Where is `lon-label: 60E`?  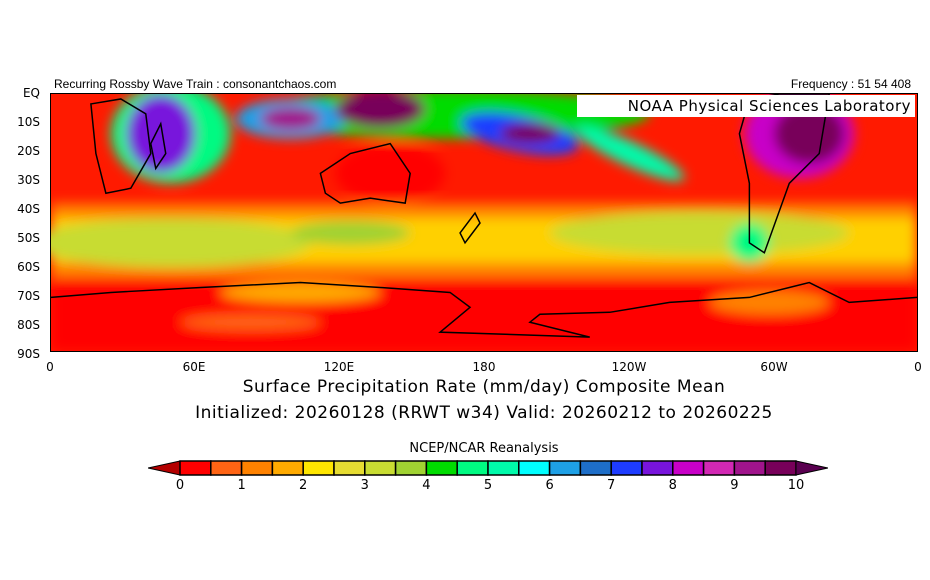
lon-label: 60E is located at coordinates (194, 367).